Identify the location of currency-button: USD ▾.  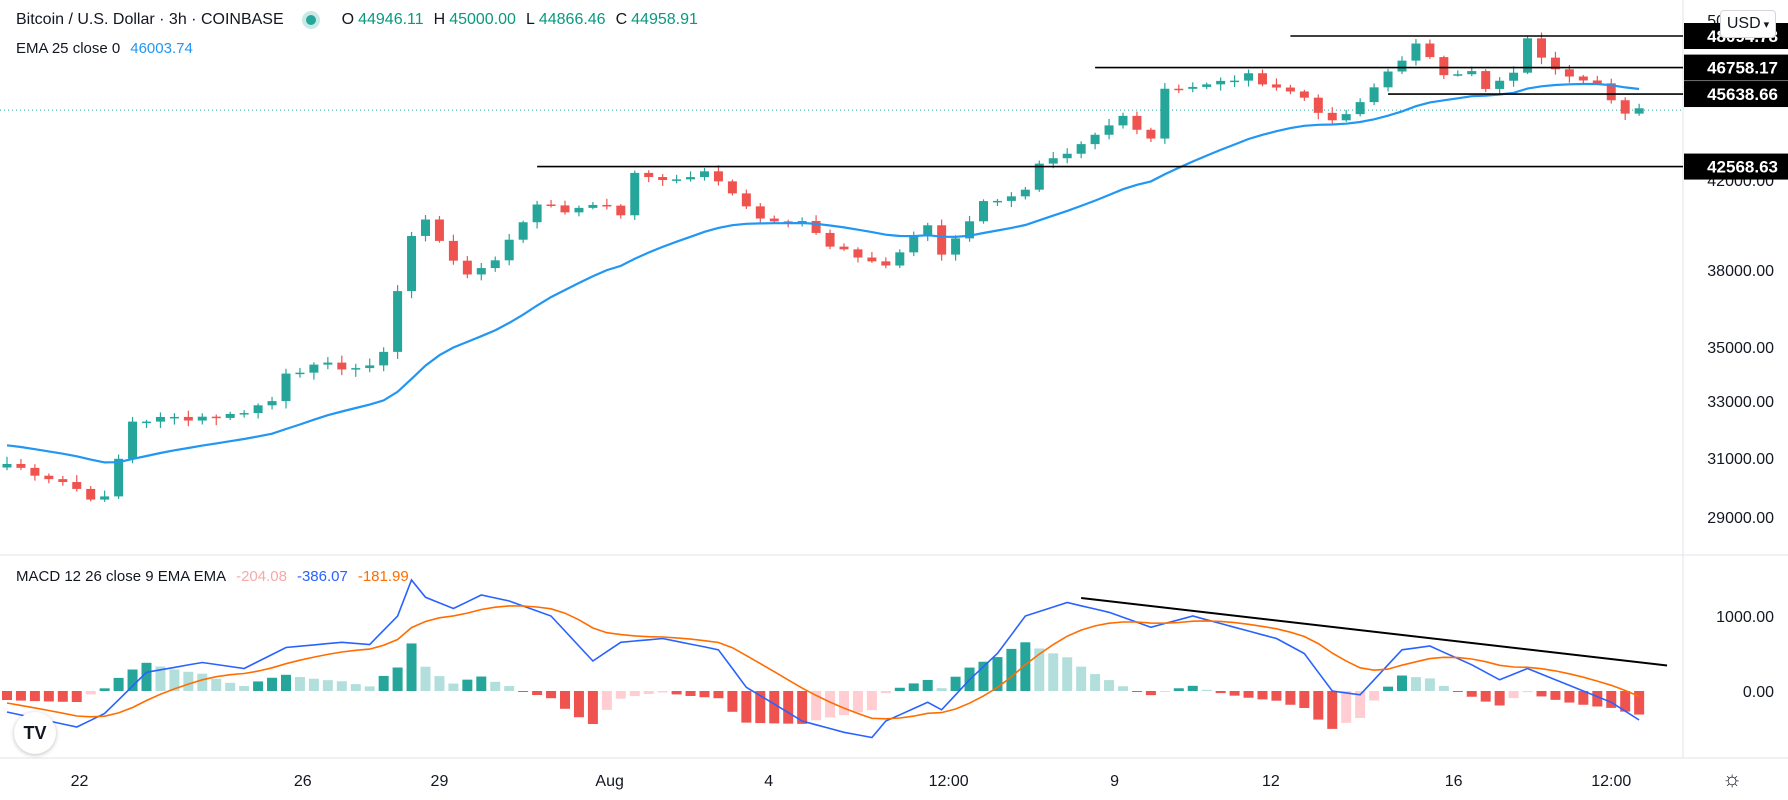
(1748, 24).